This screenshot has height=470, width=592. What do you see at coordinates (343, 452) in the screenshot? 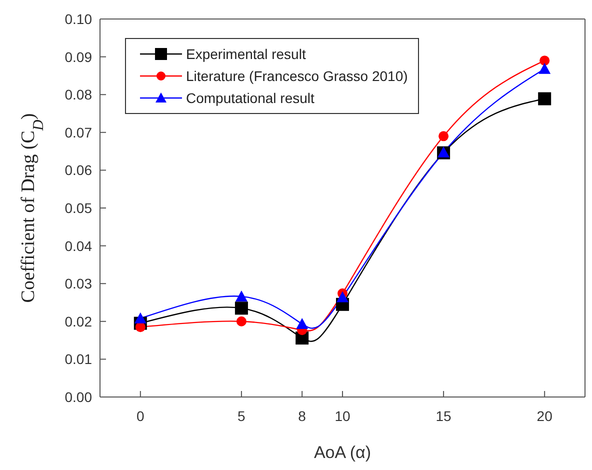
I see `x-axis-title: AoA (α)` at bounding box center [343, 452].